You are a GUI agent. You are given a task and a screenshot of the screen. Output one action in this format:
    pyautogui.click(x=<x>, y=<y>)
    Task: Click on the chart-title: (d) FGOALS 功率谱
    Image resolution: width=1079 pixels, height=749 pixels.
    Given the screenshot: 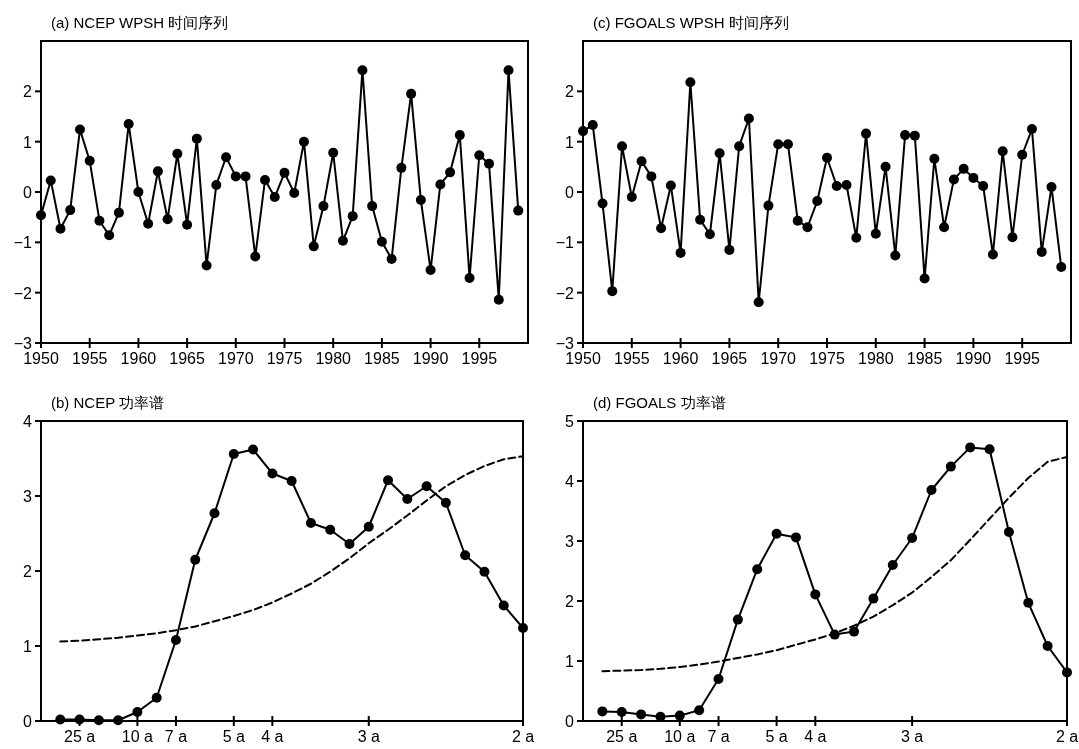 What is the action you would take?
    pyautogui.click(x=659, y=402)
    